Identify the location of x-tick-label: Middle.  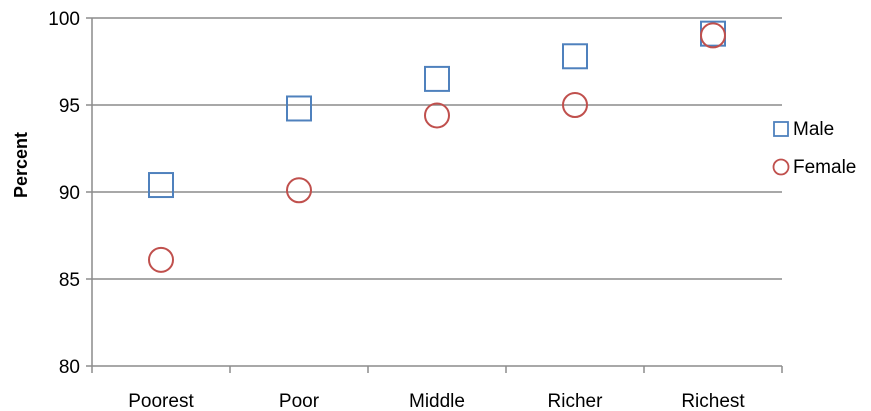
(437, 401).